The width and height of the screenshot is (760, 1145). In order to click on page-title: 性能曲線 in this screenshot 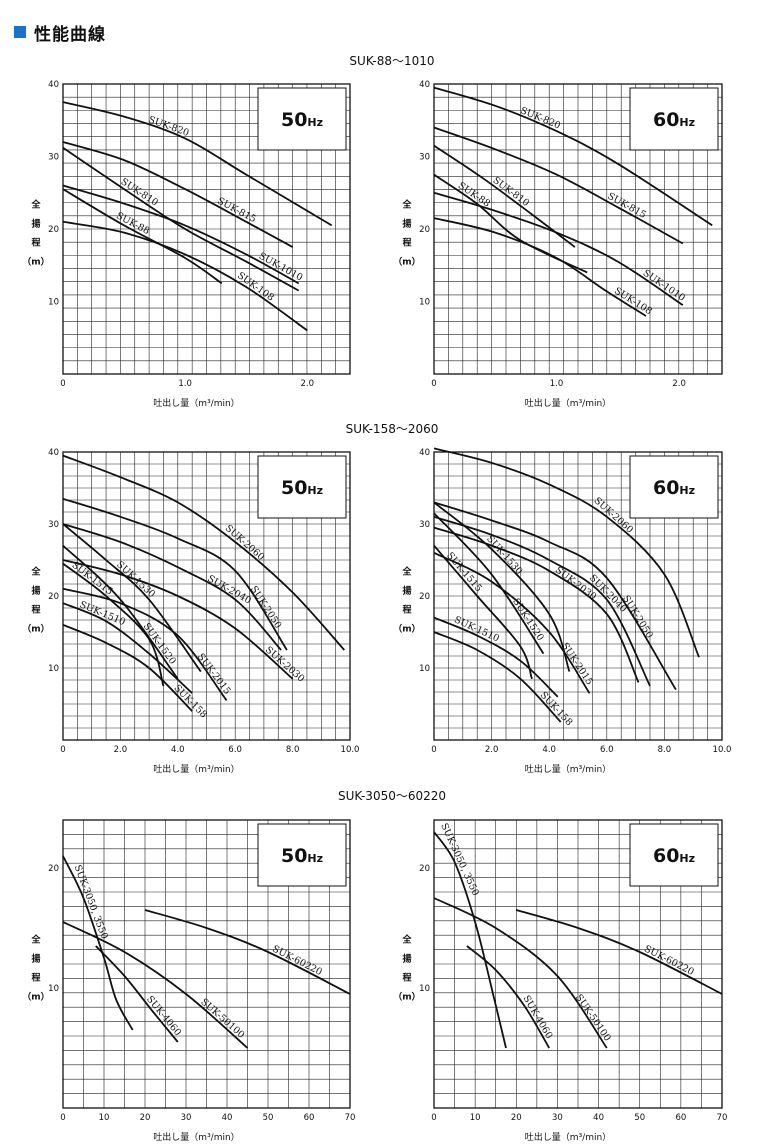, I will do `click(70, 34)`.